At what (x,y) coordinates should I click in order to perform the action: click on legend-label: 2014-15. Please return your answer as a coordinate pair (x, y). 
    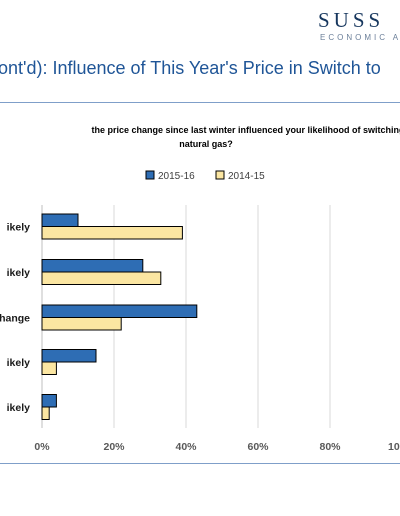
    Looking at the image, I should click on (246, 176).